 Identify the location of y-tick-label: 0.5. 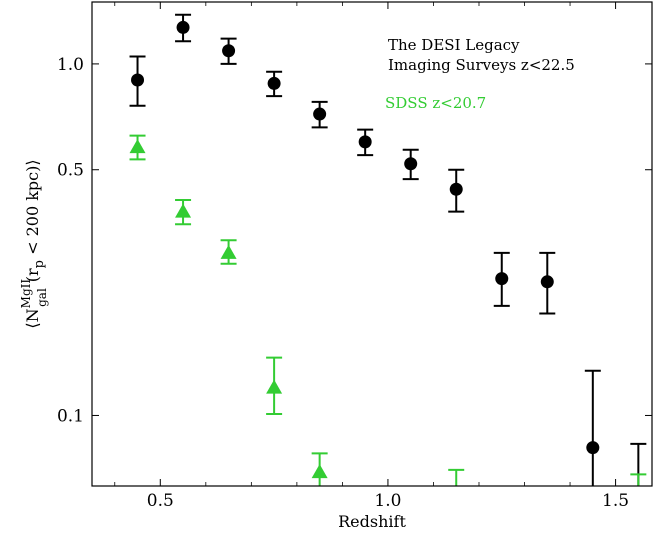
(70, 171).